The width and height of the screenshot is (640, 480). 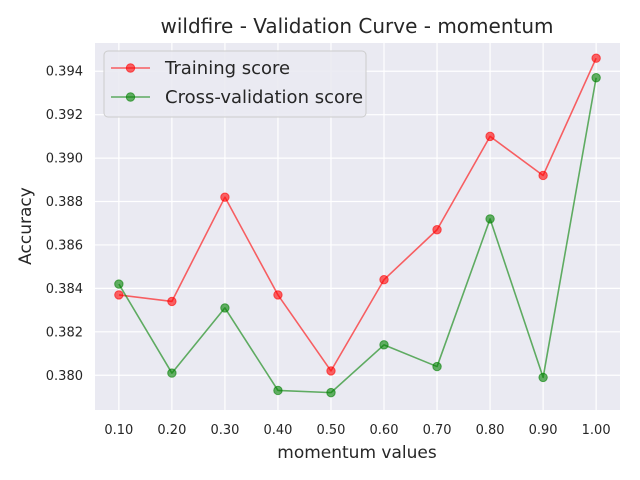 I want to click on x-tick-label: 0.20, so click(x=171, y=430).